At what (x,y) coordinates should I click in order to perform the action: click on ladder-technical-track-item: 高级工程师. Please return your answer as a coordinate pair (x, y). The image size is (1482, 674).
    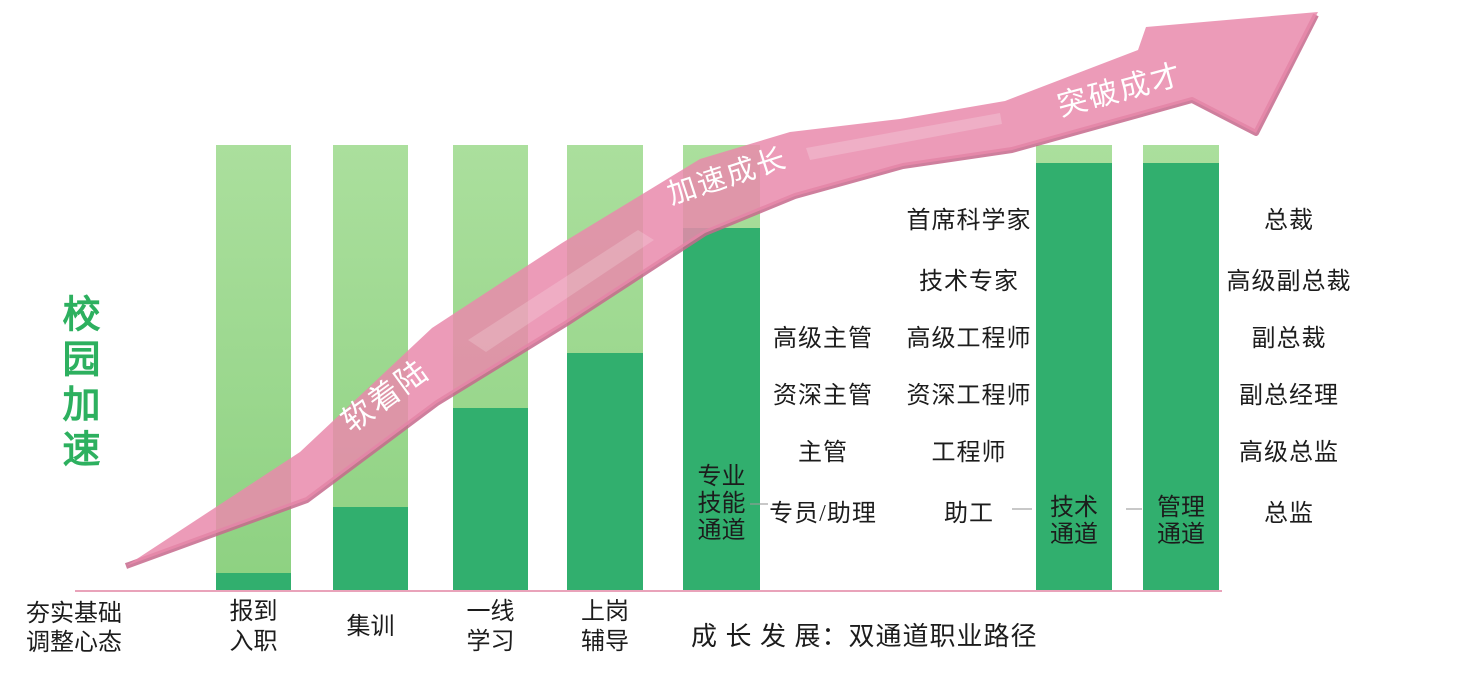
    Looking at the image, I should click on (969, 339).